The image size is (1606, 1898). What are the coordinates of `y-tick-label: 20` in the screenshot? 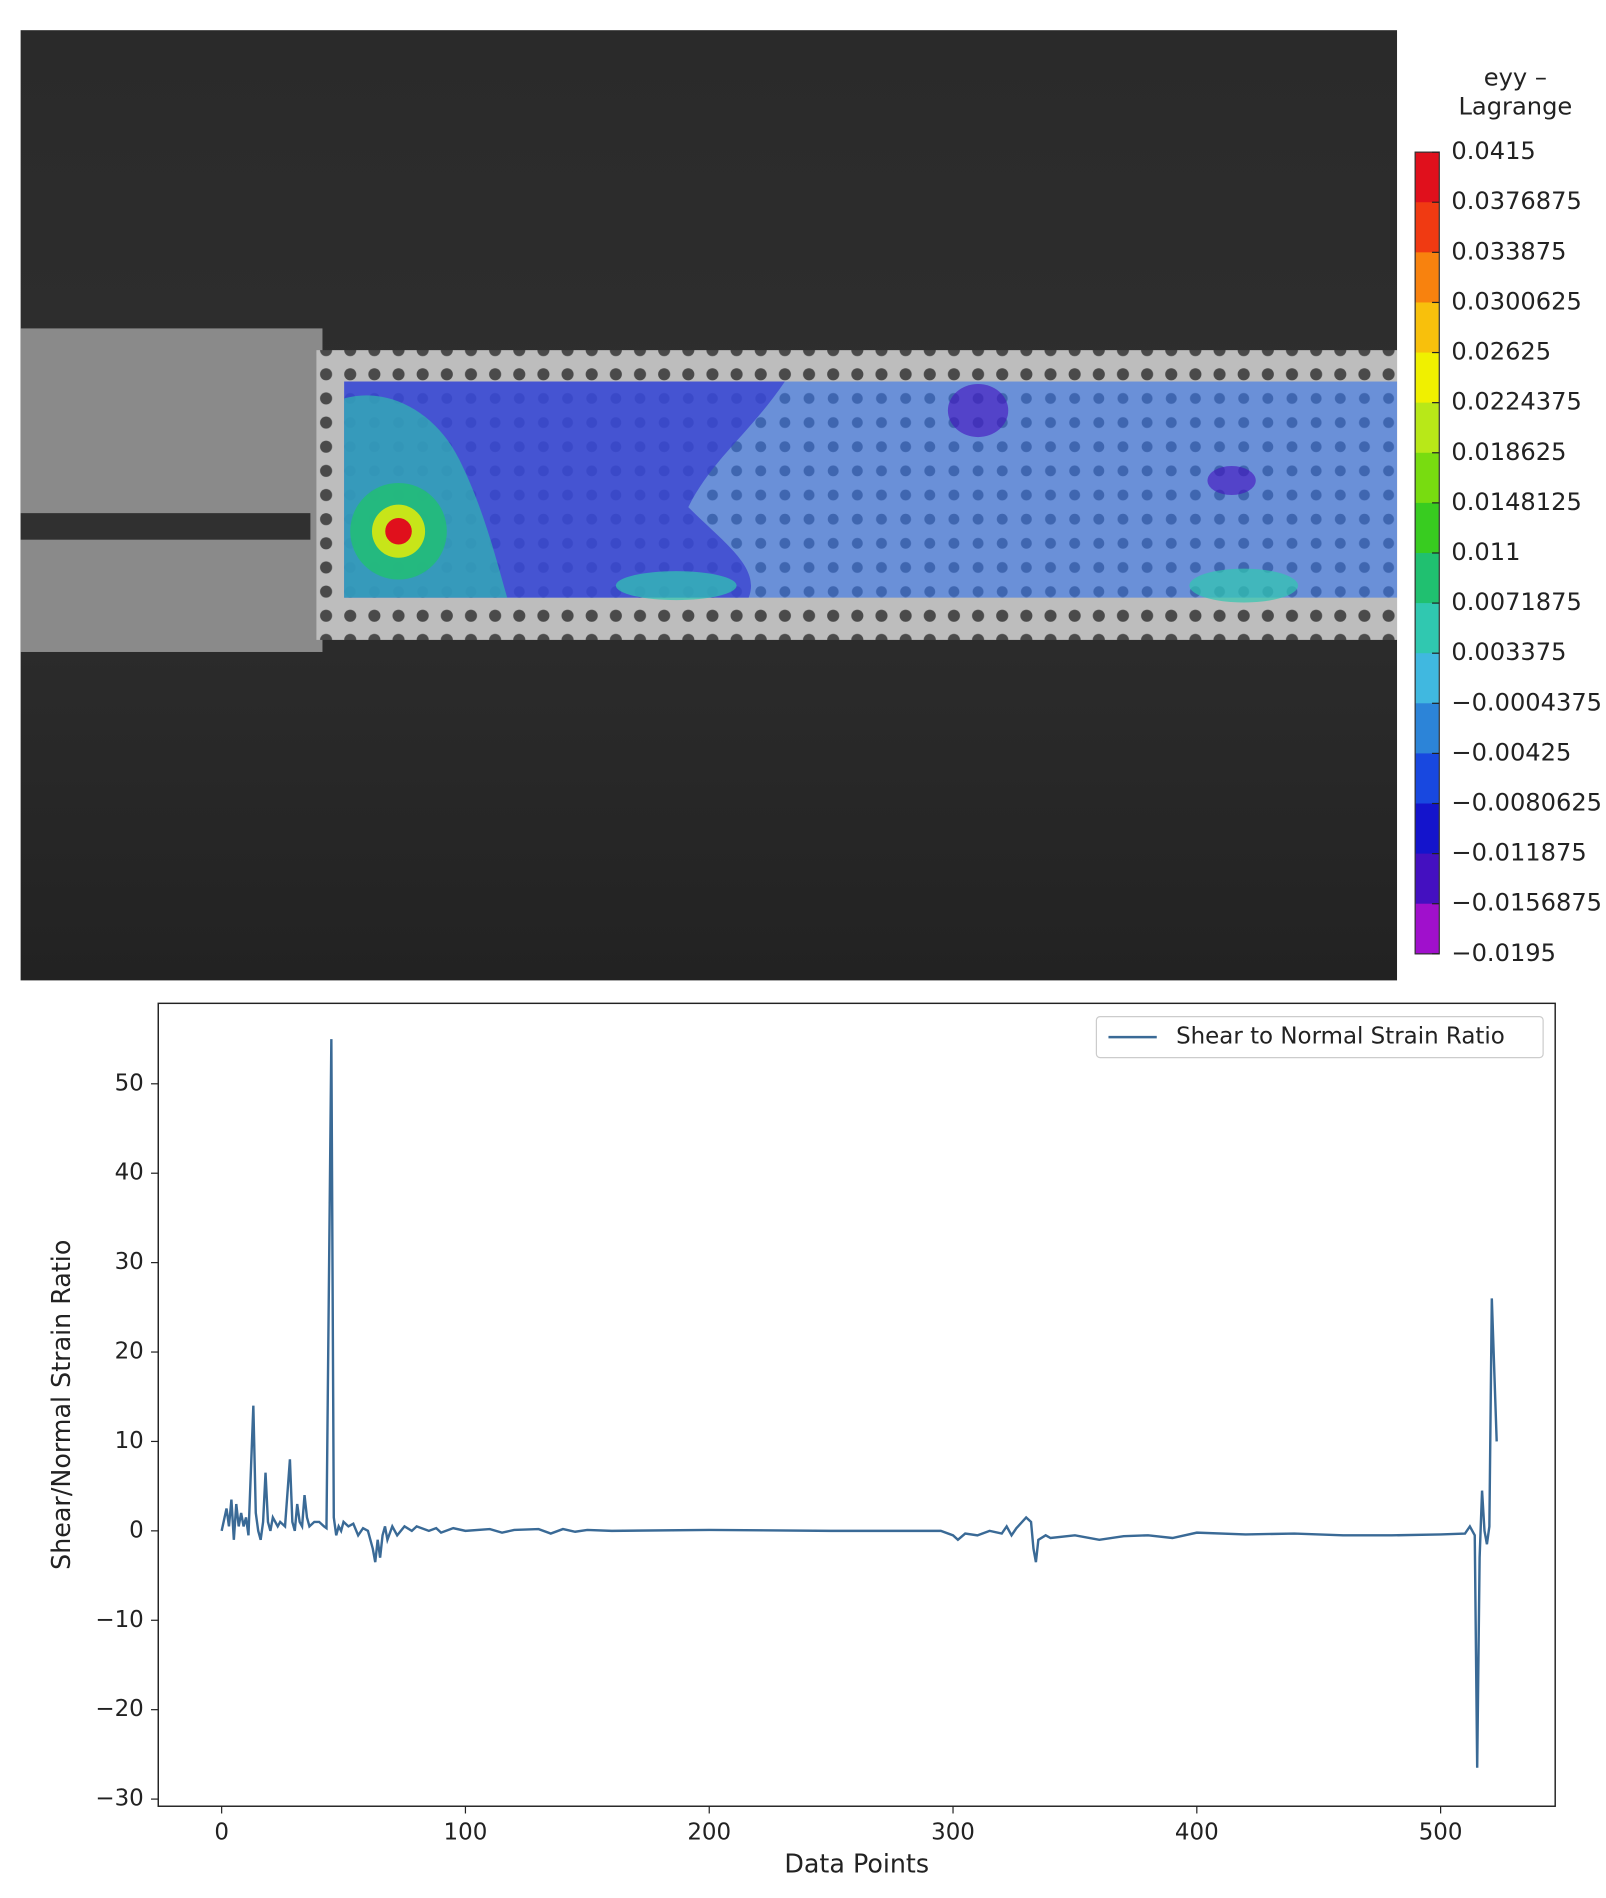 It's located at (129, 1352).